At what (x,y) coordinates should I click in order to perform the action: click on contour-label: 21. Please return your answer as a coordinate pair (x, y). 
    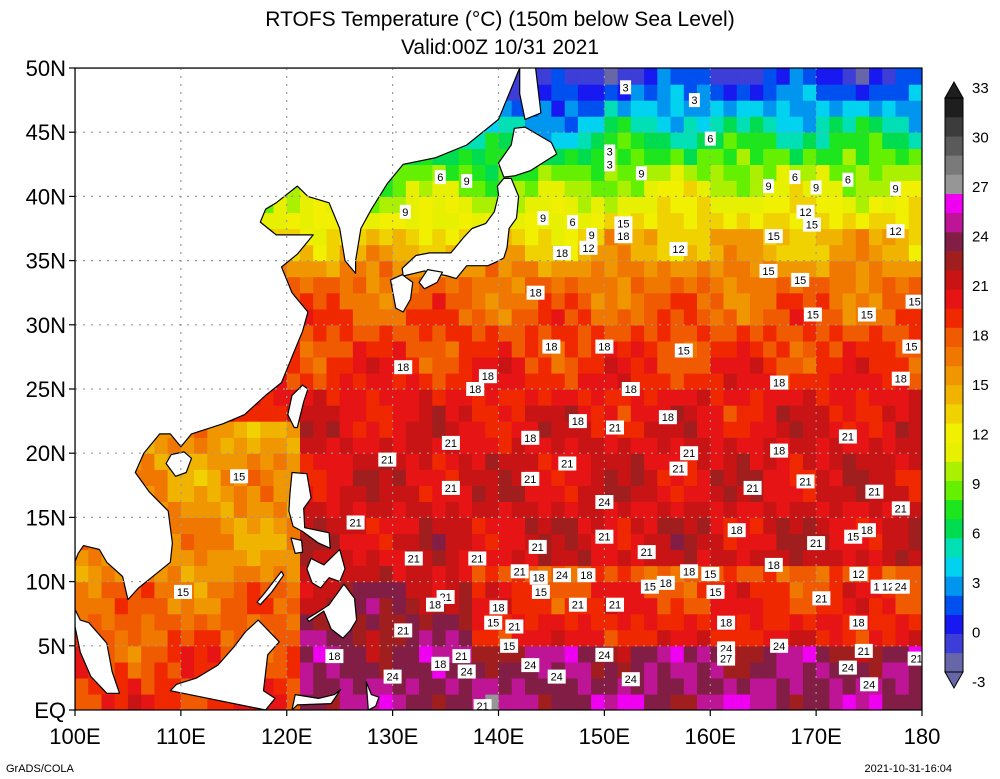
    Looking at the image, I should click on (689, 454).